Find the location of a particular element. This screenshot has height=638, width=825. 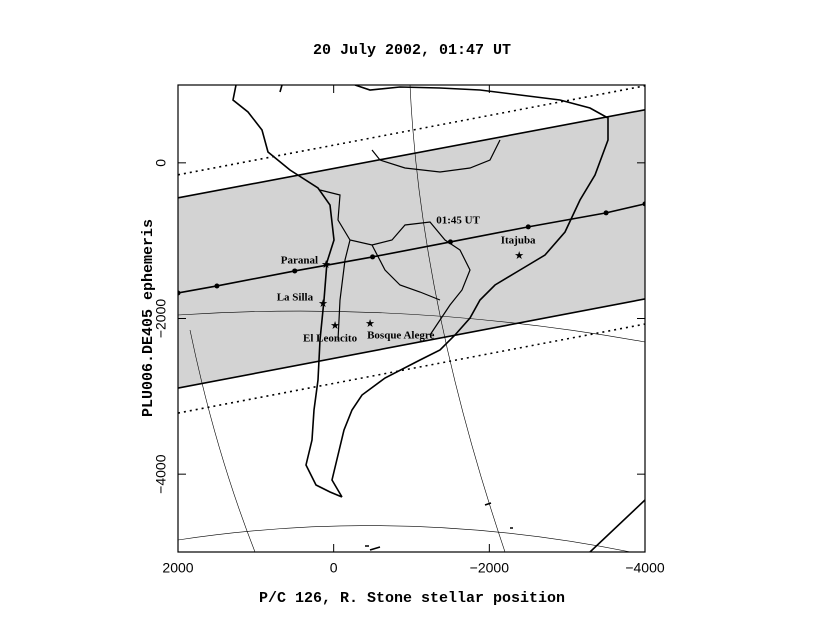

y-axis-label: PLU006.DE405 ephemeris is located at coordinates (148, 318).